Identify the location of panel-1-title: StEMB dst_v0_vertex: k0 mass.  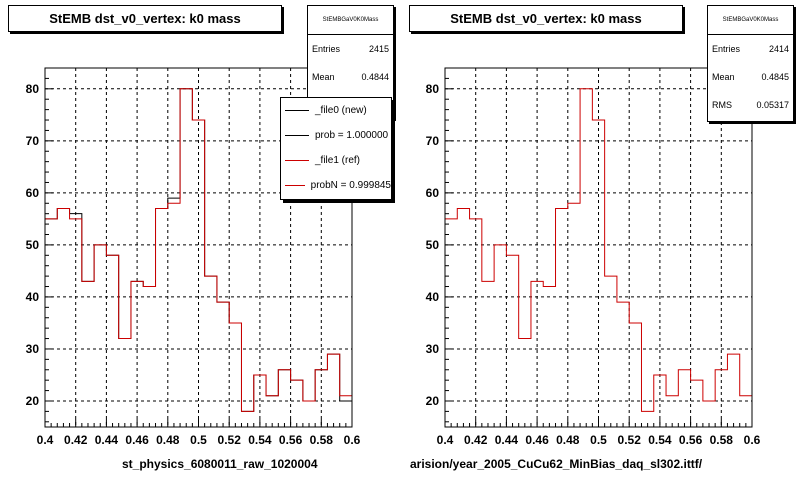
(145, 18).